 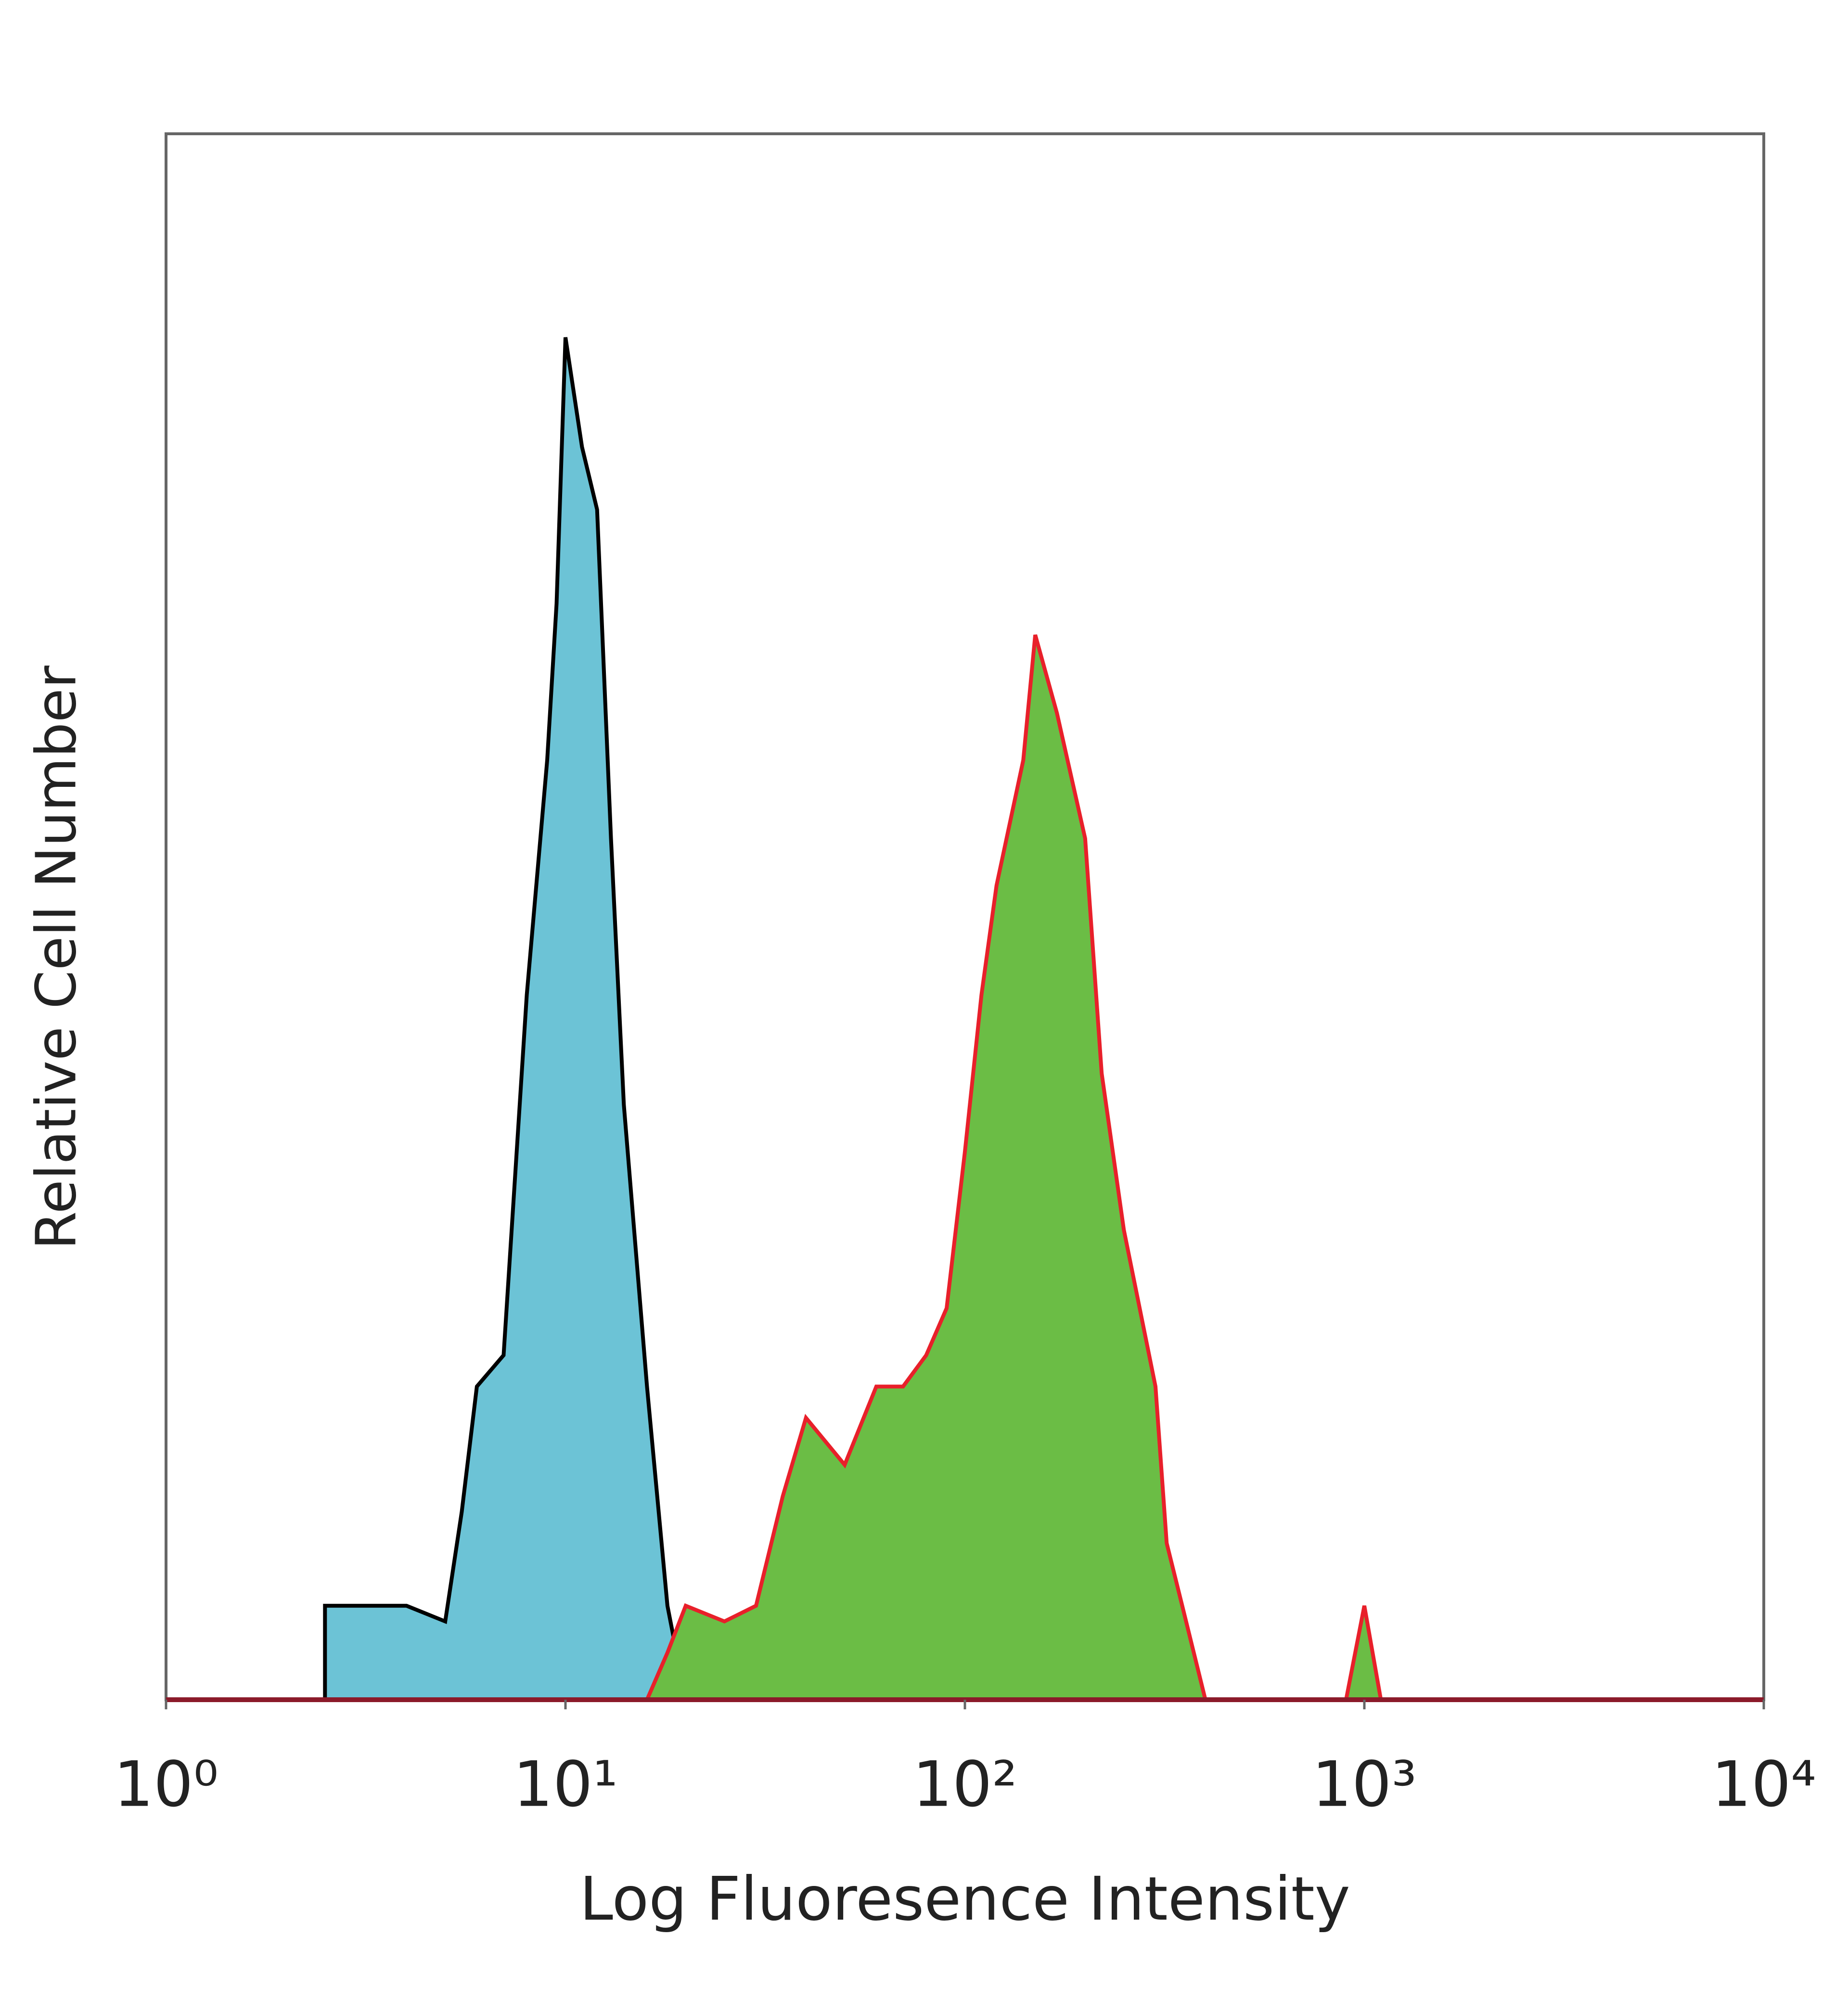 What do you see at coordinates (1364, 1784) in the screenshot?
I see `x-tick-label: 10³` at bounding box center [1364, 1784].